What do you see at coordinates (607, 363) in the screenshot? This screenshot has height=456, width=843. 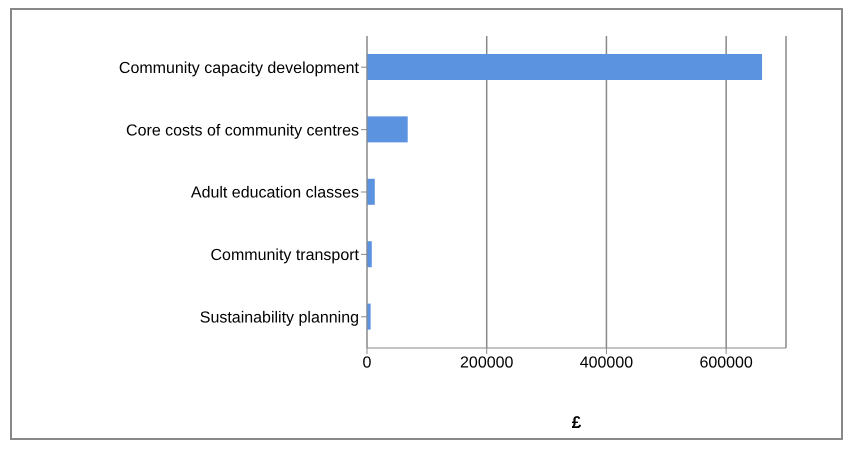 I see `x-tick-label: 400000` at bounding box center [607, 363].